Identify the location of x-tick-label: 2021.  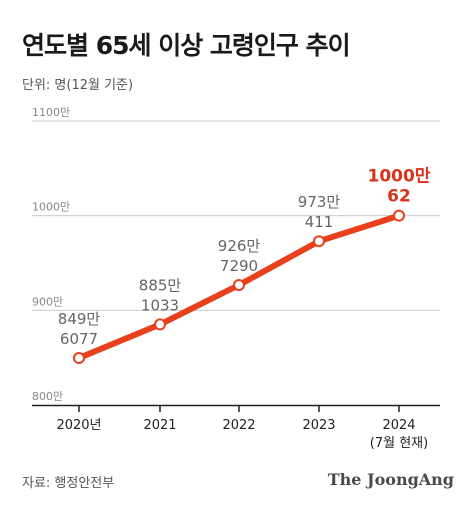
(159, 425).